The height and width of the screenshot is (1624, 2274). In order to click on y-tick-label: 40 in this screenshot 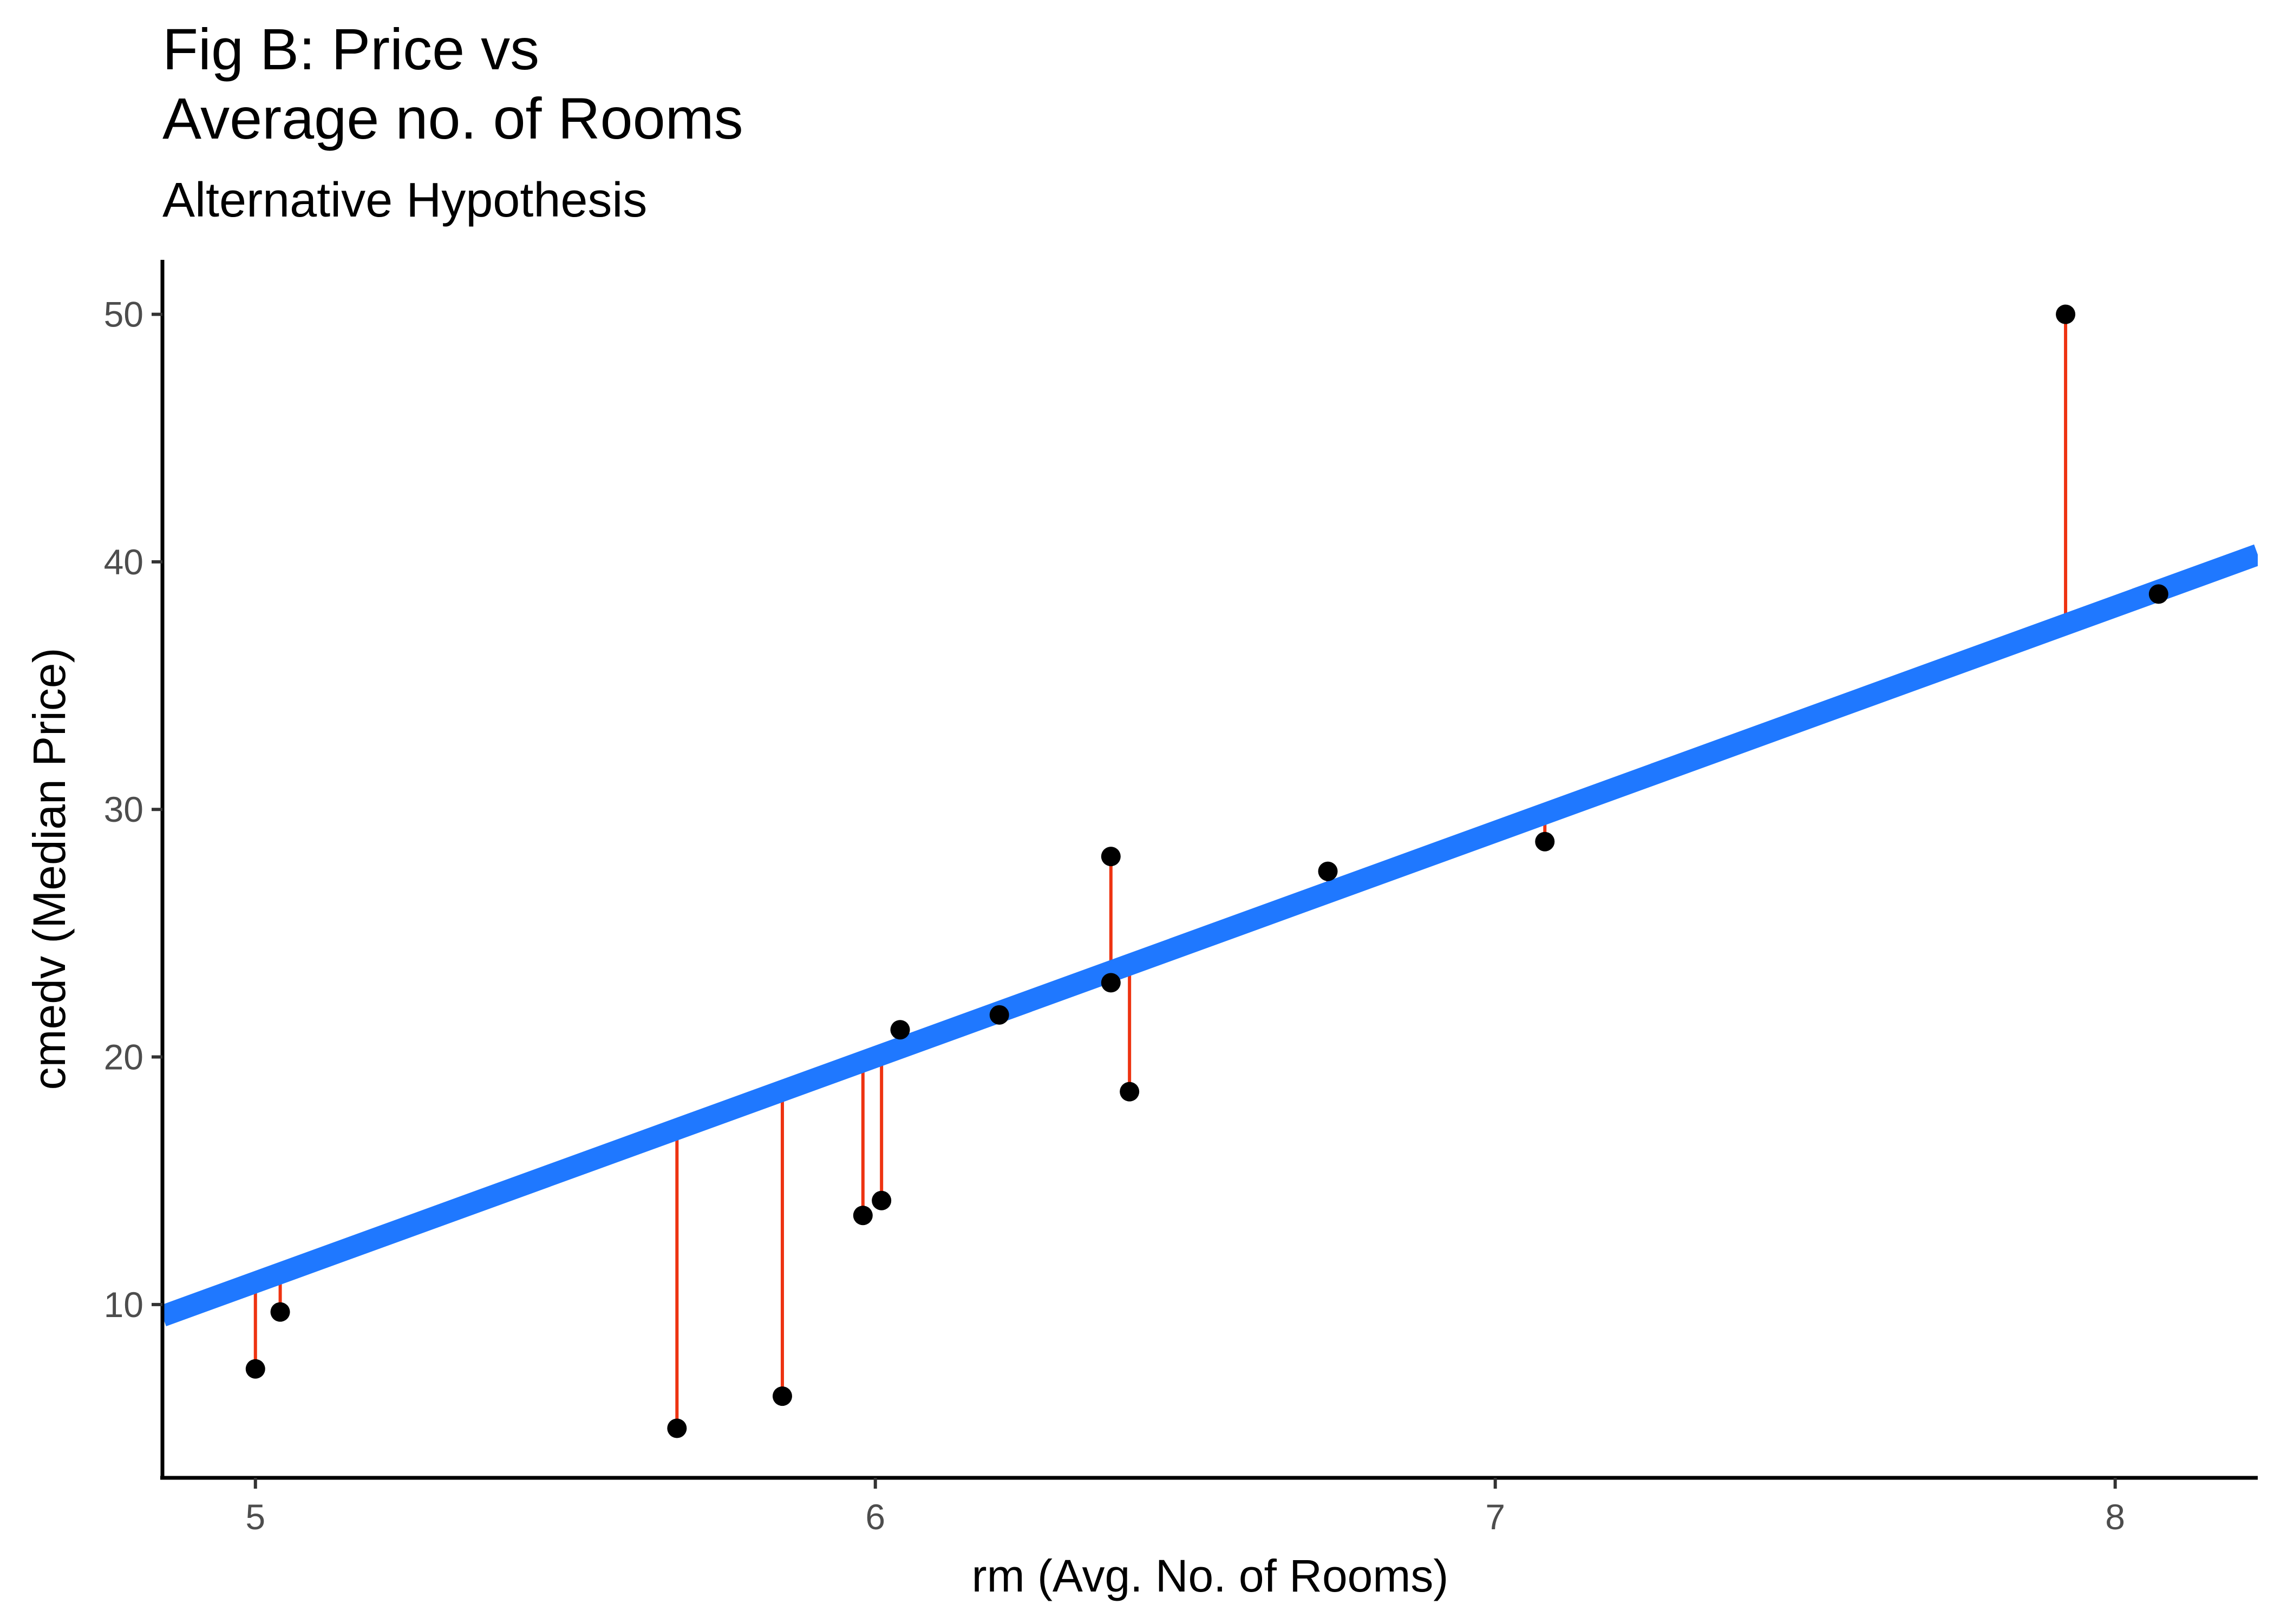, I will do `click(124, 562)`.